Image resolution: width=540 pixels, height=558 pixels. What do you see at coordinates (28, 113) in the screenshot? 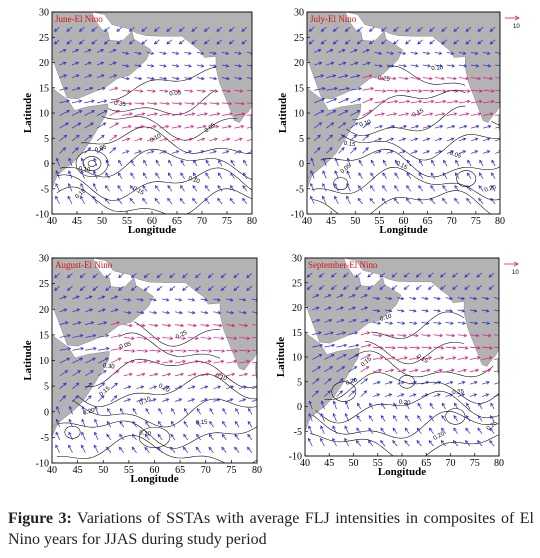
I see `y-axis-label: Latitude` at bounding box center [28, 113].